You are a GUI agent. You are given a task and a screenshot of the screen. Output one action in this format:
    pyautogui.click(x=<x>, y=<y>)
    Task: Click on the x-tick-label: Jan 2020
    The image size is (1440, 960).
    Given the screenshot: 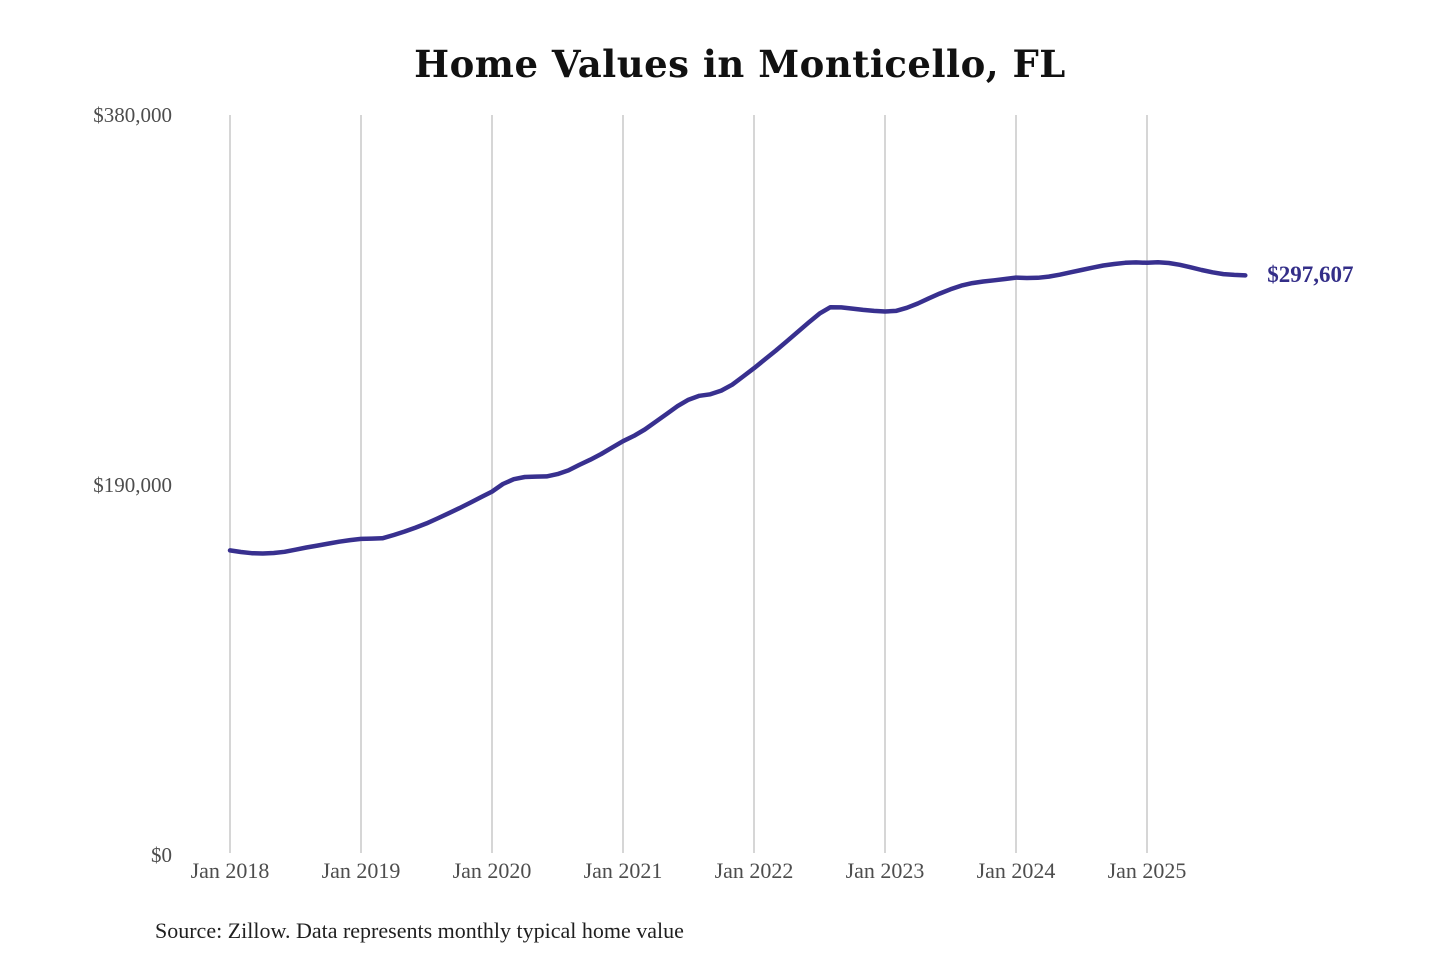 What is the action you would take?
    pyautogui.click(x=492, y=870)
    